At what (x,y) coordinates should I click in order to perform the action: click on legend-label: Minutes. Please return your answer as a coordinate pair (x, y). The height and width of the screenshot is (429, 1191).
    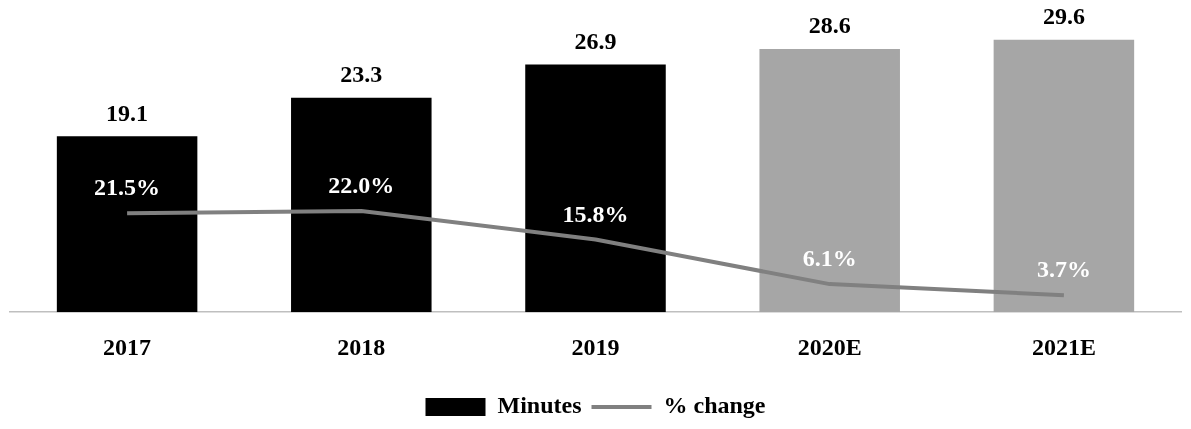
    Looking at the image, I should click on (539, 405).